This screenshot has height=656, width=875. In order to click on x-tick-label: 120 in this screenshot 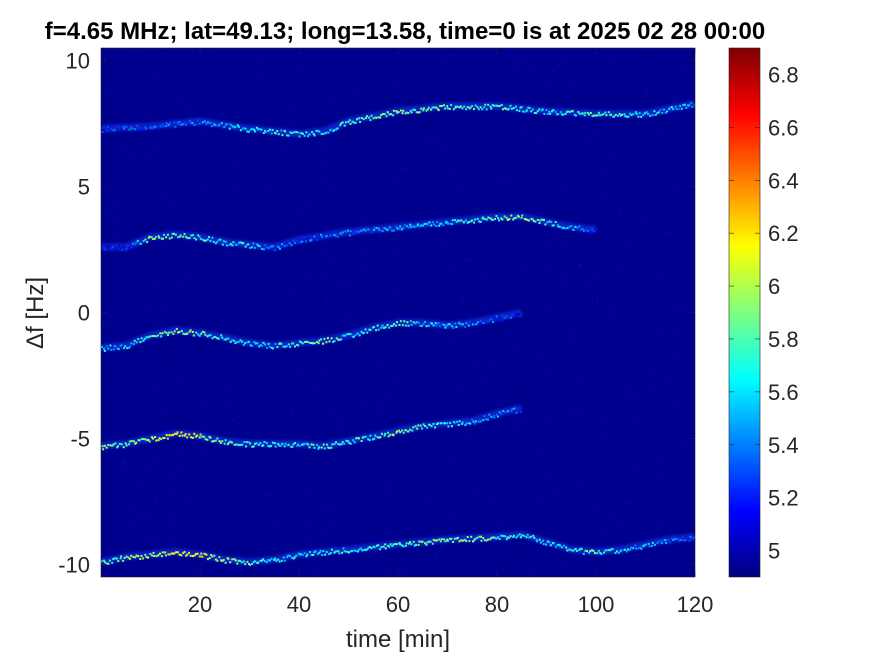, I will do `click(695, 604)`.